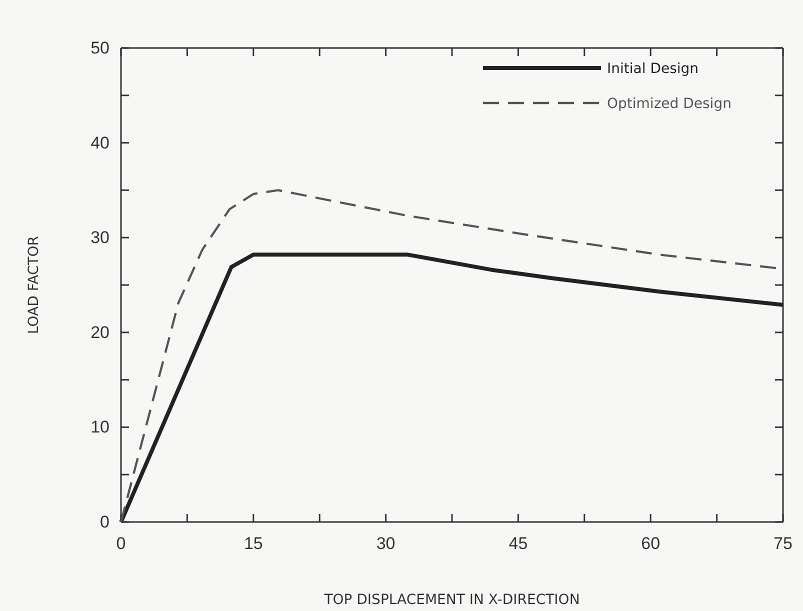 The height and width of the screenshot is (611, 803). What do you see at coordinates (253, 543) in the screenshot?
I see `x-tick-label: 15` at bounding box center [253, 543].